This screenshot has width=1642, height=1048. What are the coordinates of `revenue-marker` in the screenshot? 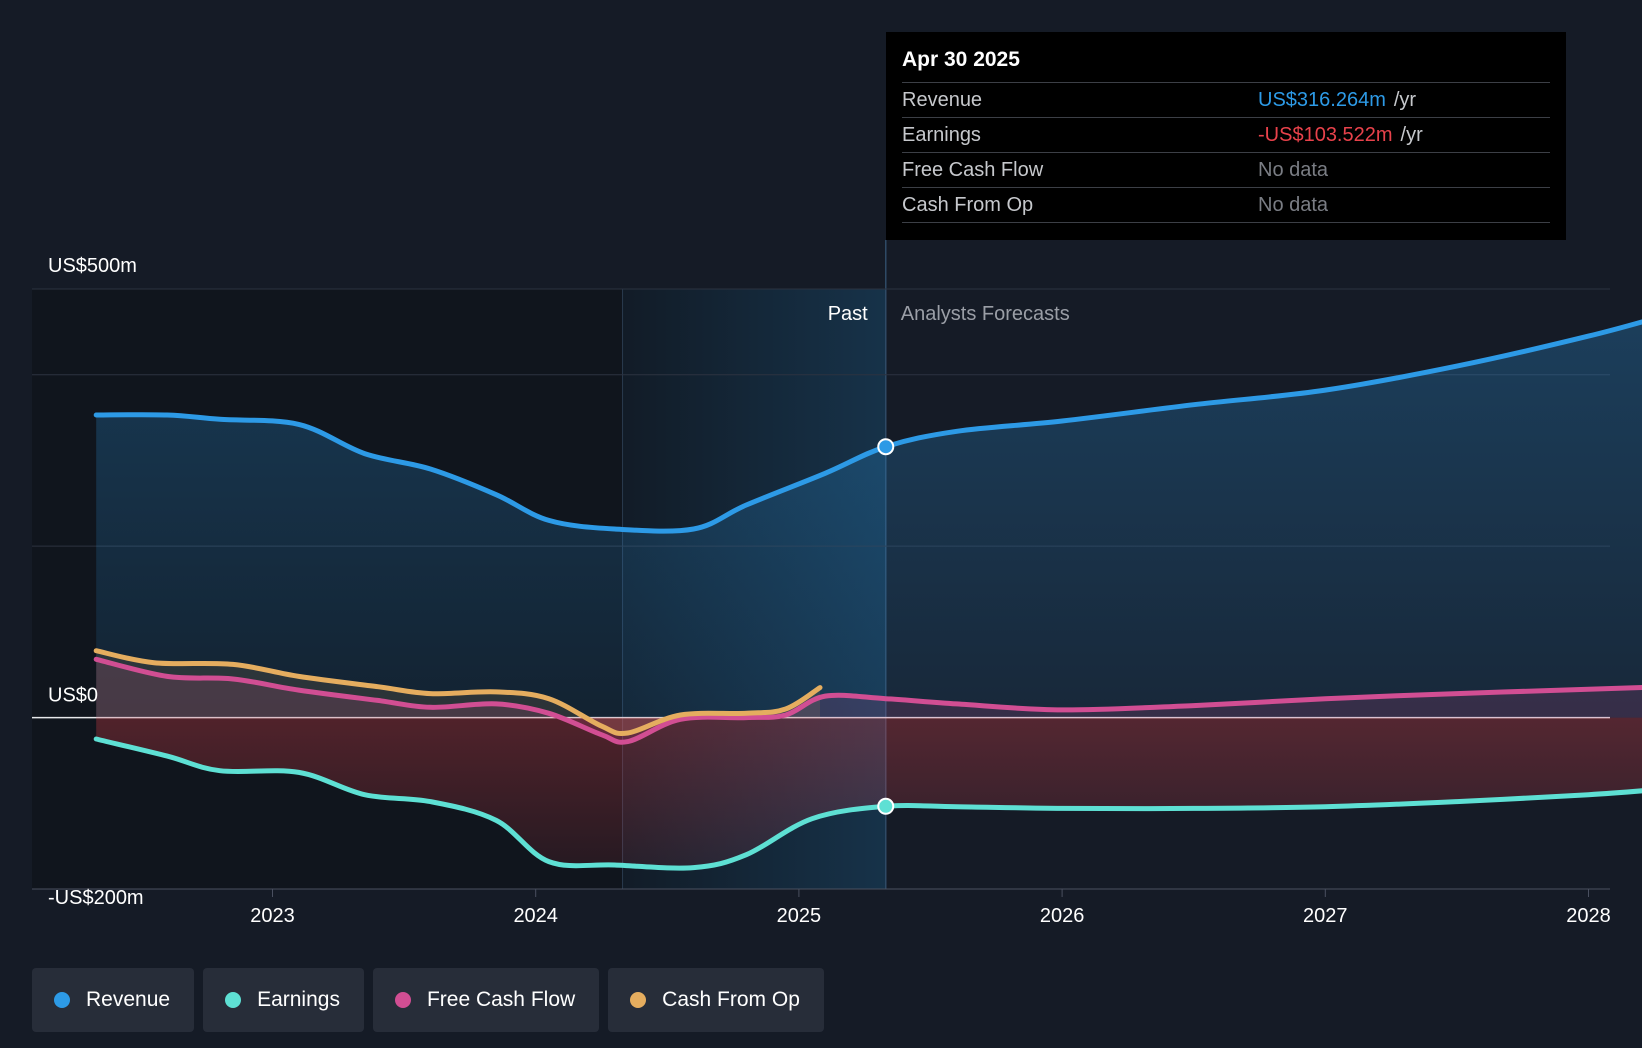 It's located at (886, 447).